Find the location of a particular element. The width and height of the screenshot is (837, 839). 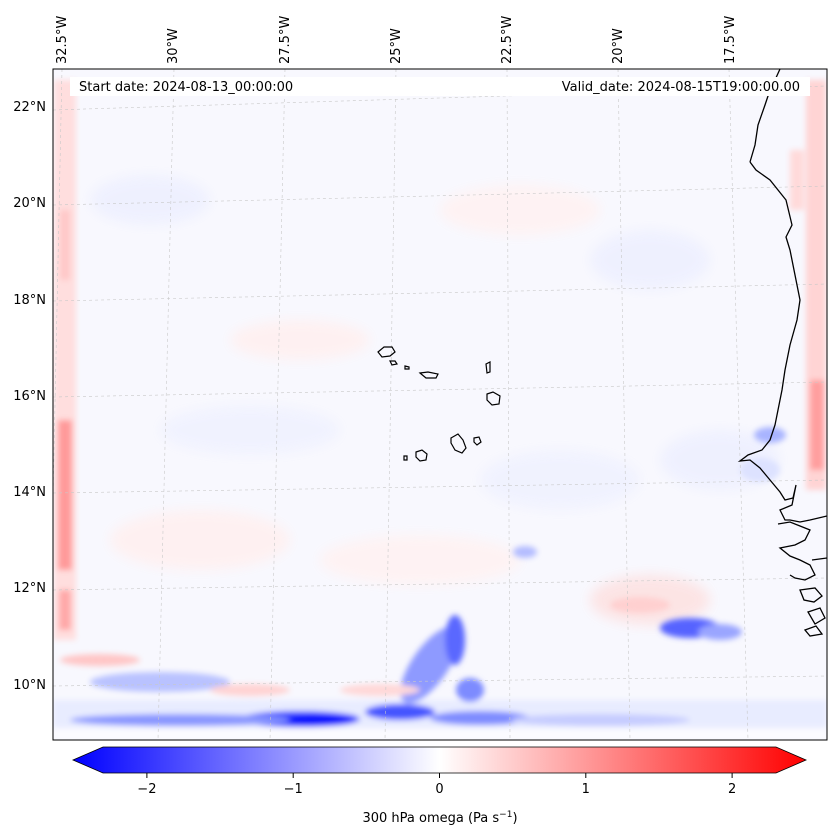

colorbar-tick-label: 0 is located at coordinates (439, 789).